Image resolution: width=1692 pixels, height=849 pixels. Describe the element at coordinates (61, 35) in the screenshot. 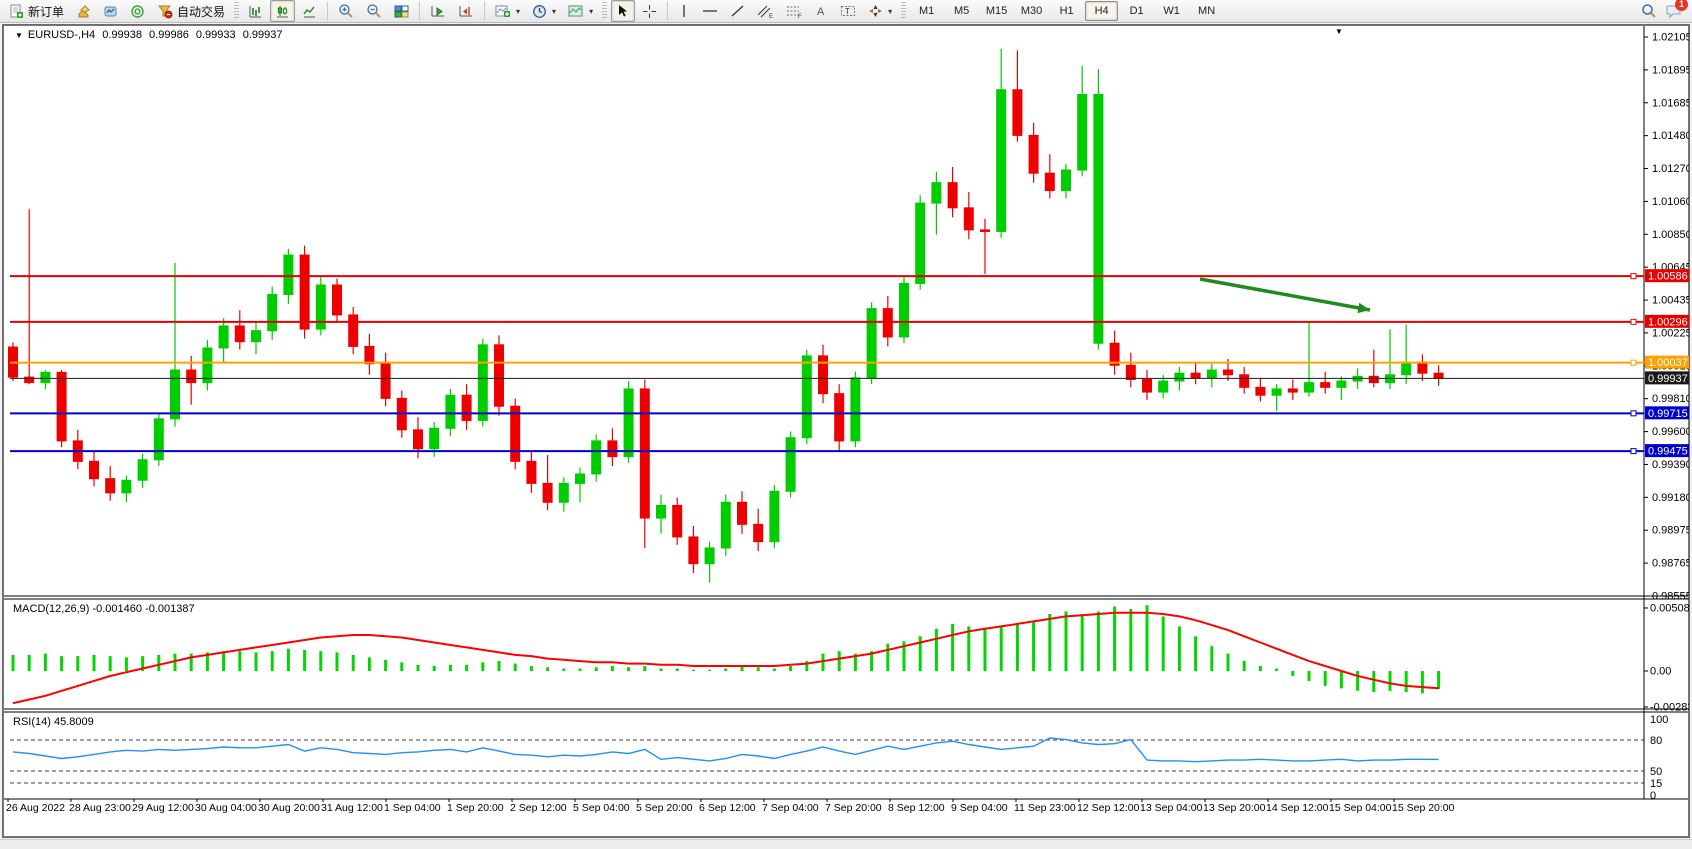

I see `symbol-period-label: EURUSD-,H4` at that location.